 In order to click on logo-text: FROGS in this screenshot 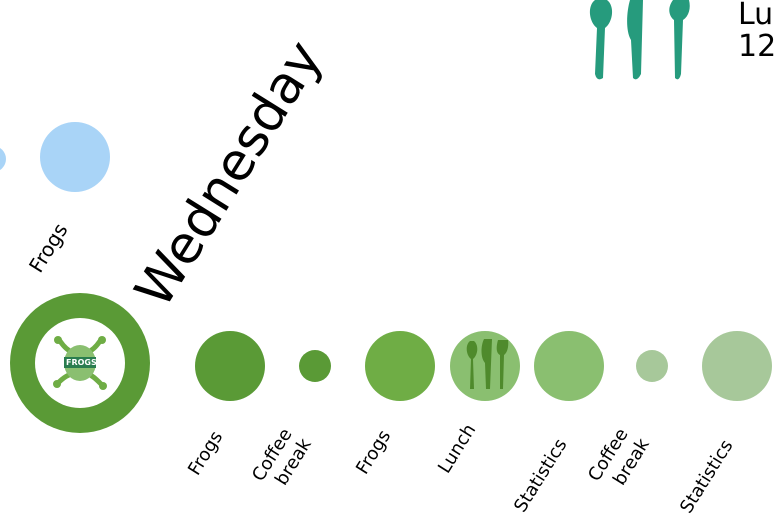, I will do `click(81, 362)`.